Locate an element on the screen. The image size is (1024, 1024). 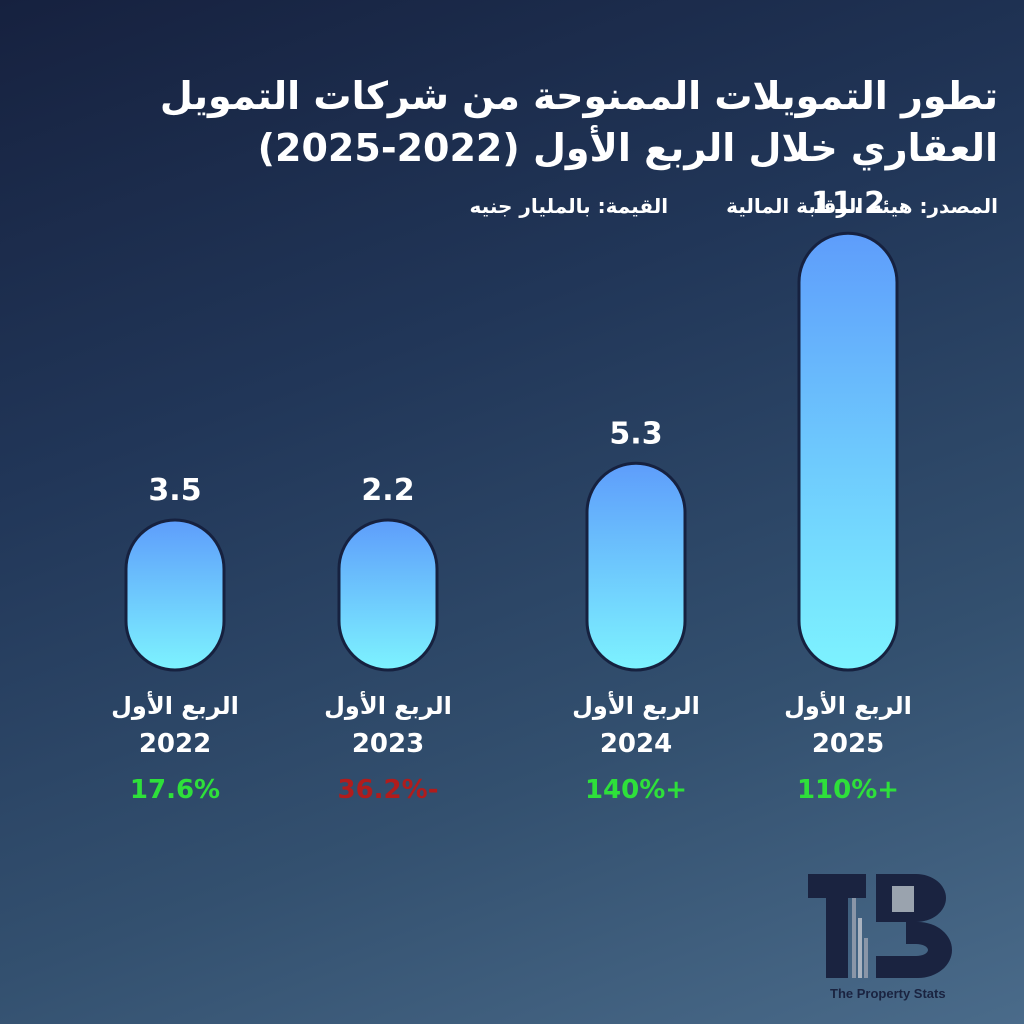
category-quarter-2025: الربع الأول is located at coordinates (848, 705).